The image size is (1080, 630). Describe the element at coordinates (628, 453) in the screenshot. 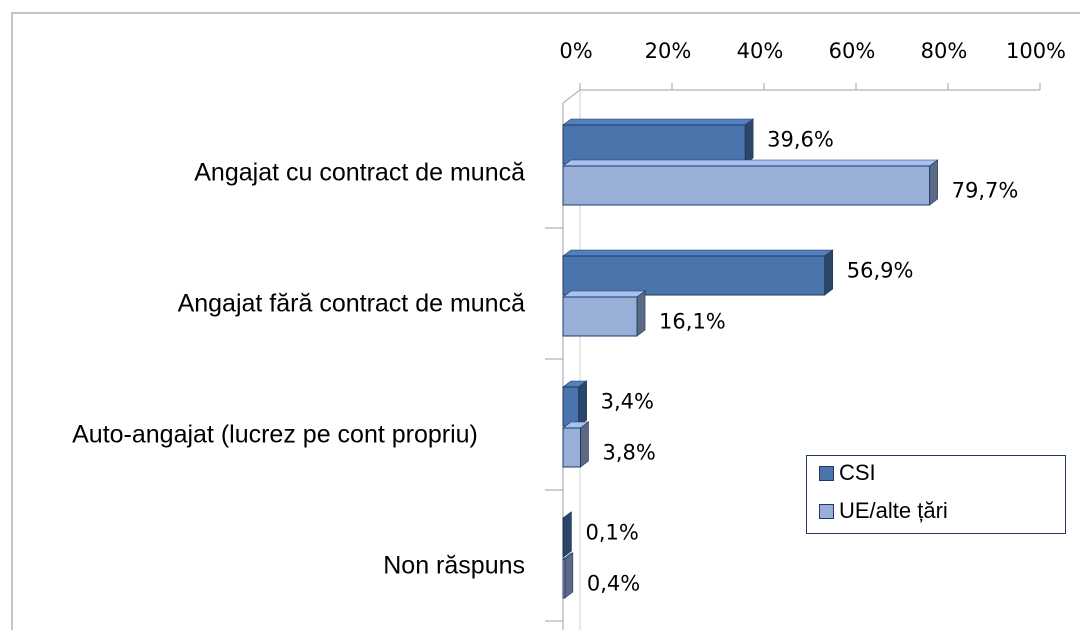

I see `value-label: 3,8%` at that location.